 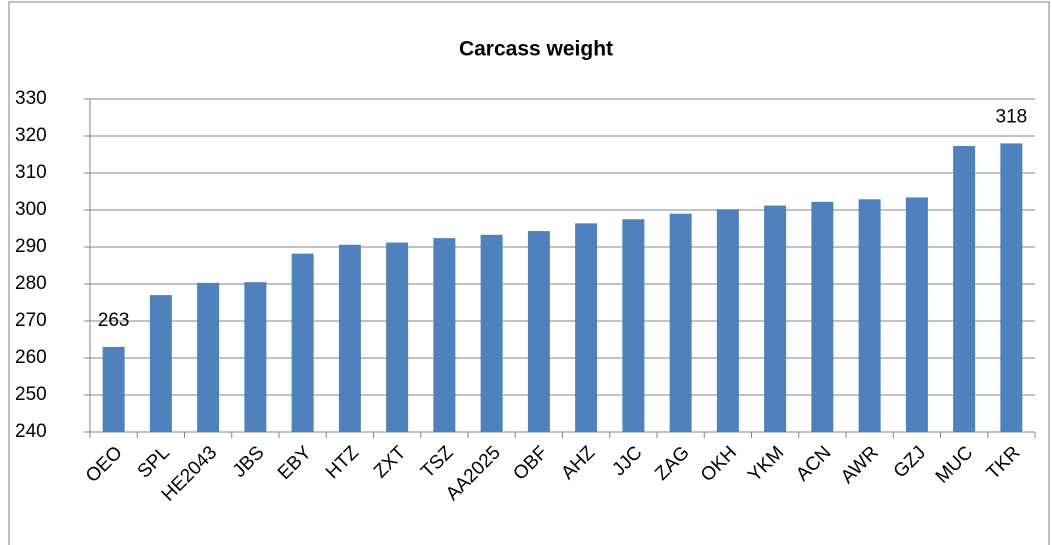 I want to click on x-tick-label: TKR, so click(x=1004, y=463).